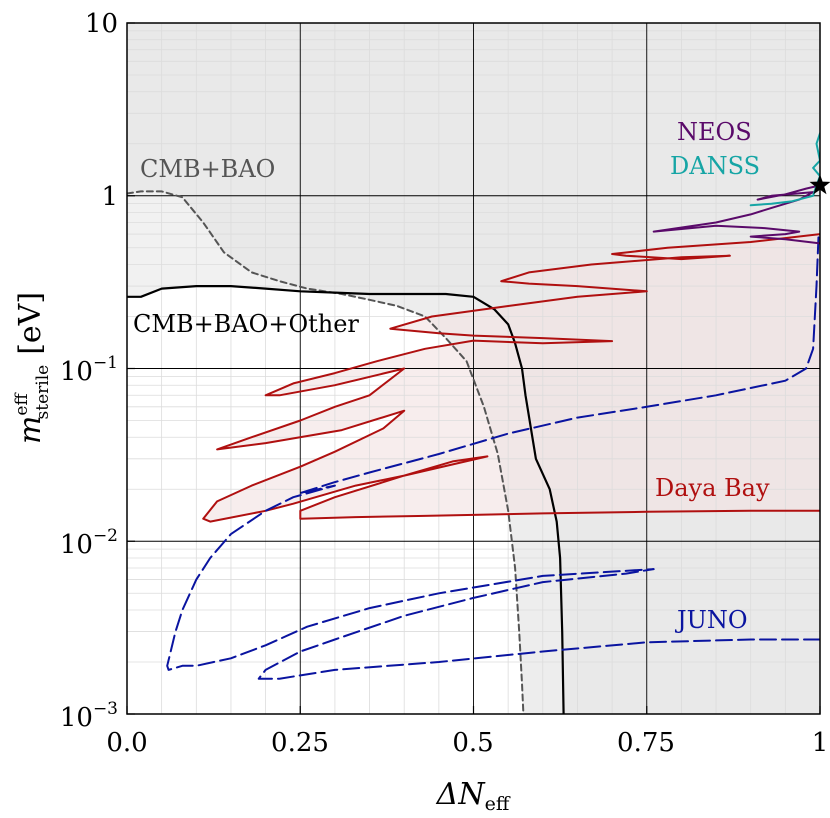  I want to click on best-fit-star-marker, so click(819, 184).